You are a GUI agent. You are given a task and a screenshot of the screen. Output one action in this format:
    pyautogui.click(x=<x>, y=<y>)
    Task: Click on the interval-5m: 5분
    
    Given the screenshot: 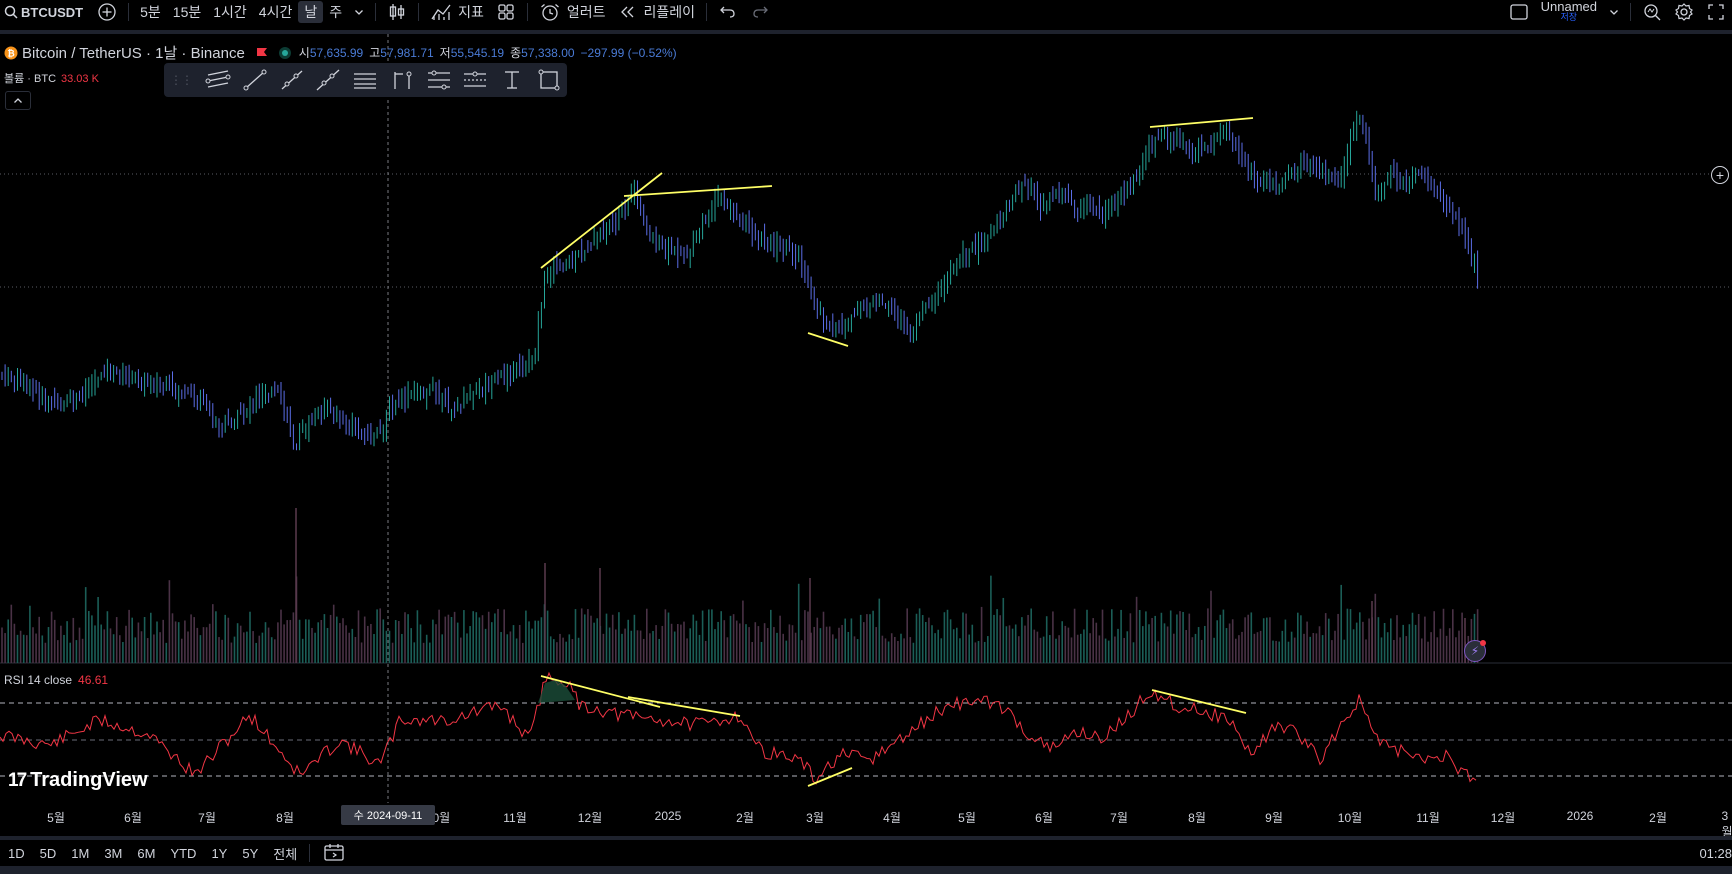 What is the action you would take?
    pyautogui.click(x=150, y=12)
    